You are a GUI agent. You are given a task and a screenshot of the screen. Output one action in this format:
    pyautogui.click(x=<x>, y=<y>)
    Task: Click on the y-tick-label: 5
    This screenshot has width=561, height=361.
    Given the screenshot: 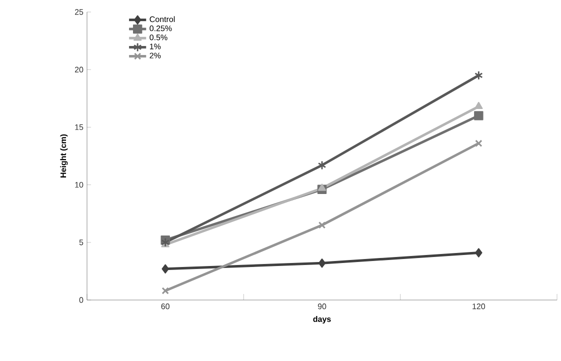 What is the action you would take?
    pyautogui.click(x=81, y=243)
    